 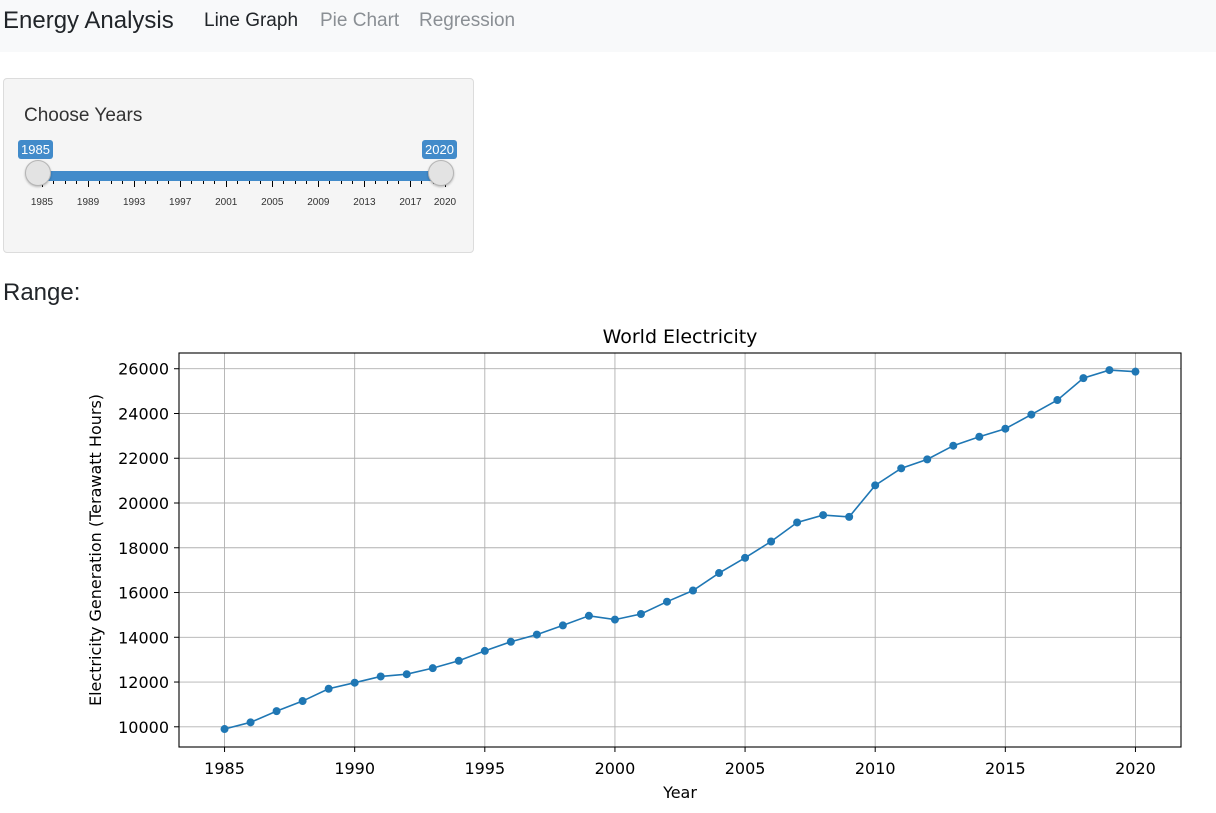 I want to click on x-tick-label: 2020, so click(x=1135, y=768).